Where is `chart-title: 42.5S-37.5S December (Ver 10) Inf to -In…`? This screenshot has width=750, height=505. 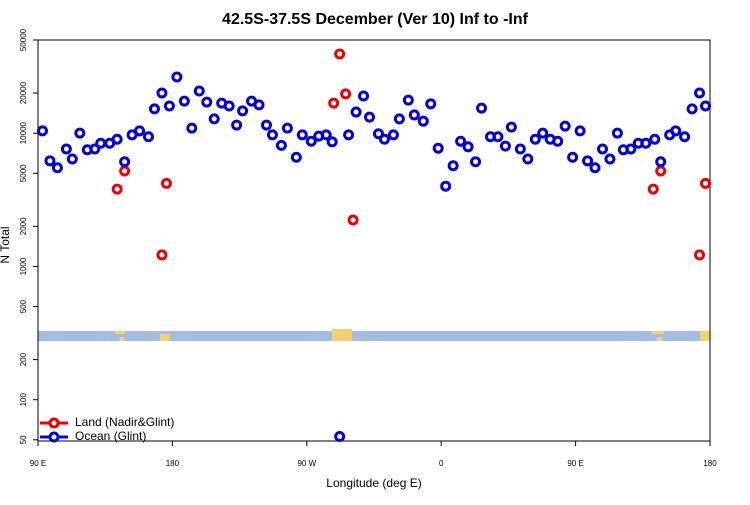 chart-title: 42.5S-37.5S December (Ver 10) Inf to -In… is located at coordinates (375, 19).